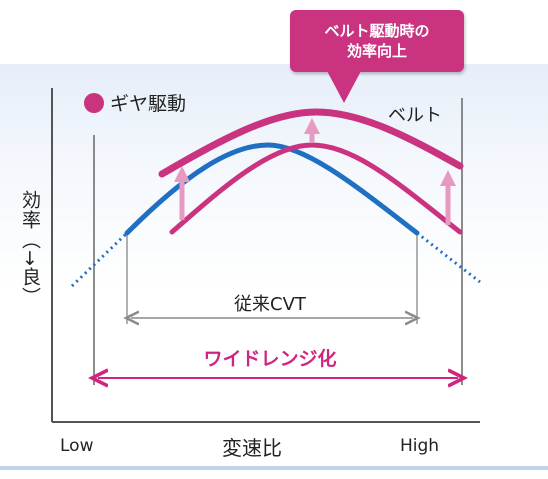 The height and width of the screenshot is (479, 548). What do you see at coordinates (270, 359) in the screenshot?
I see `wide-range-label: ワイドレンジ化` at bounding box center [270, 359].